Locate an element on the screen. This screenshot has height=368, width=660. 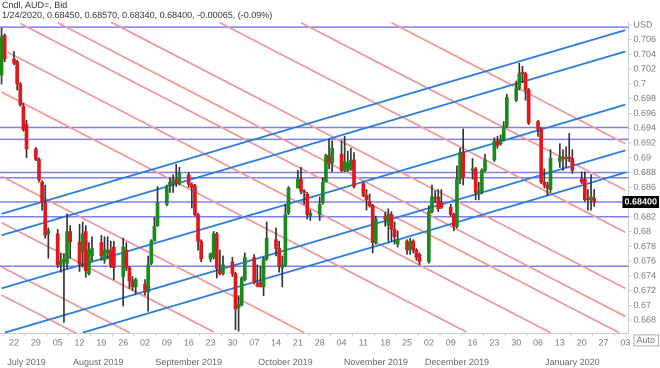
y-tick-label: 0.702 is located at coordinates (644, 69).